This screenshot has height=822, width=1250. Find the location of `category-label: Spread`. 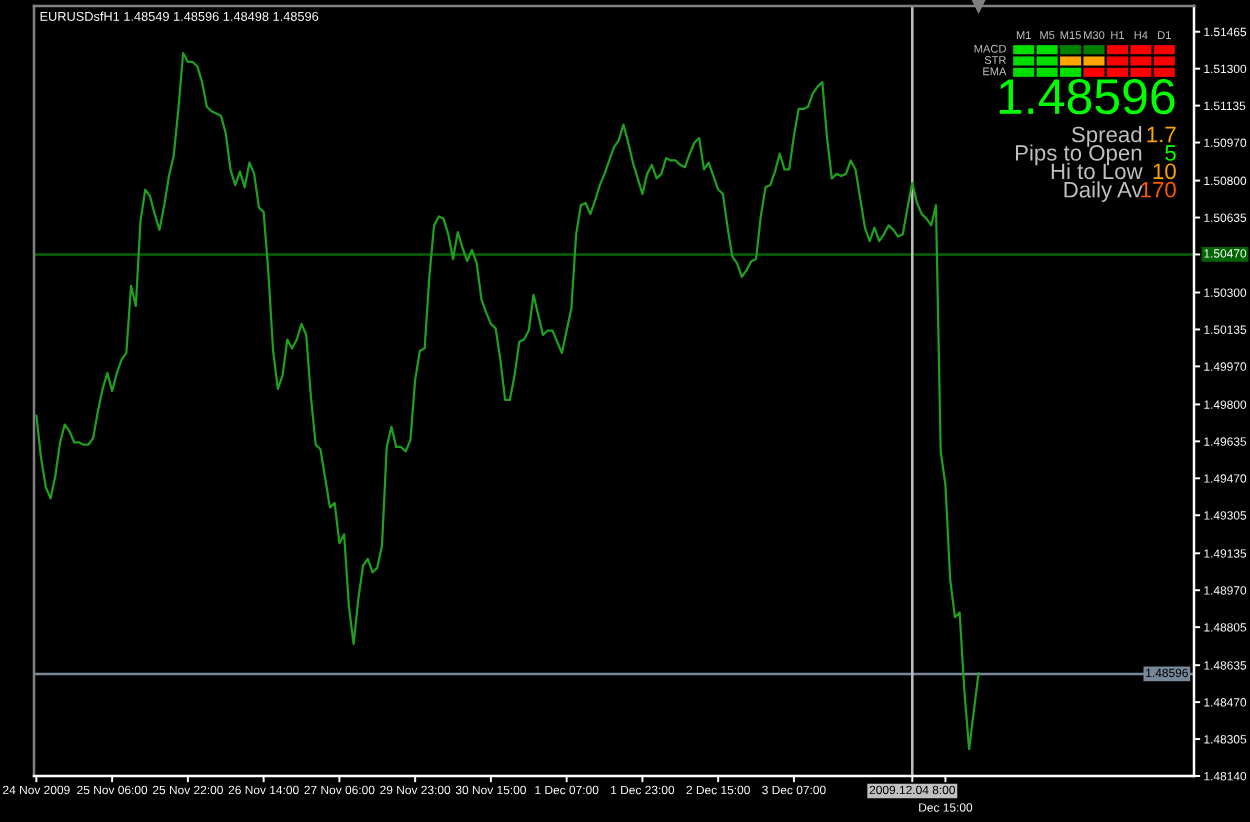

category-label: Spread is located at coordinates (1106, 136).